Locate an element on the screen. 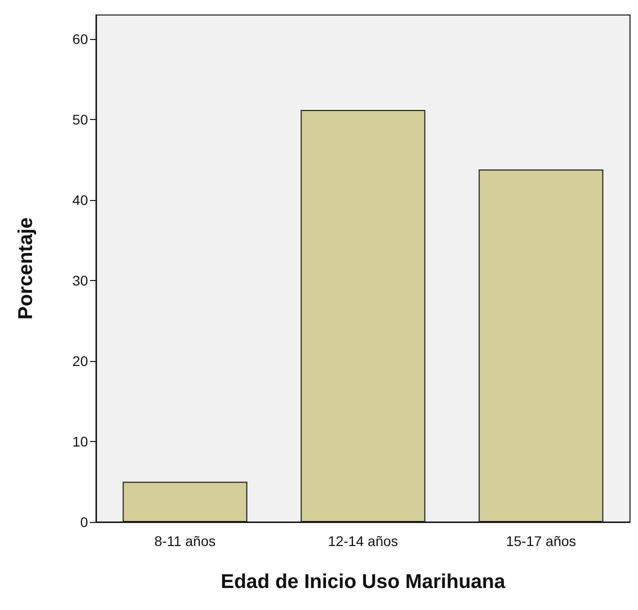 The height and width of the screenshot is (610, 638). y-tick-label: 30 is located at coordinates (80, 280).